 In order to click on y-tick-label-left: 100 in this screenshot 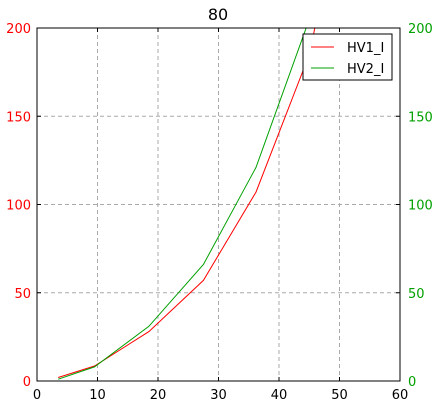, I will do `click(18, 206)`.